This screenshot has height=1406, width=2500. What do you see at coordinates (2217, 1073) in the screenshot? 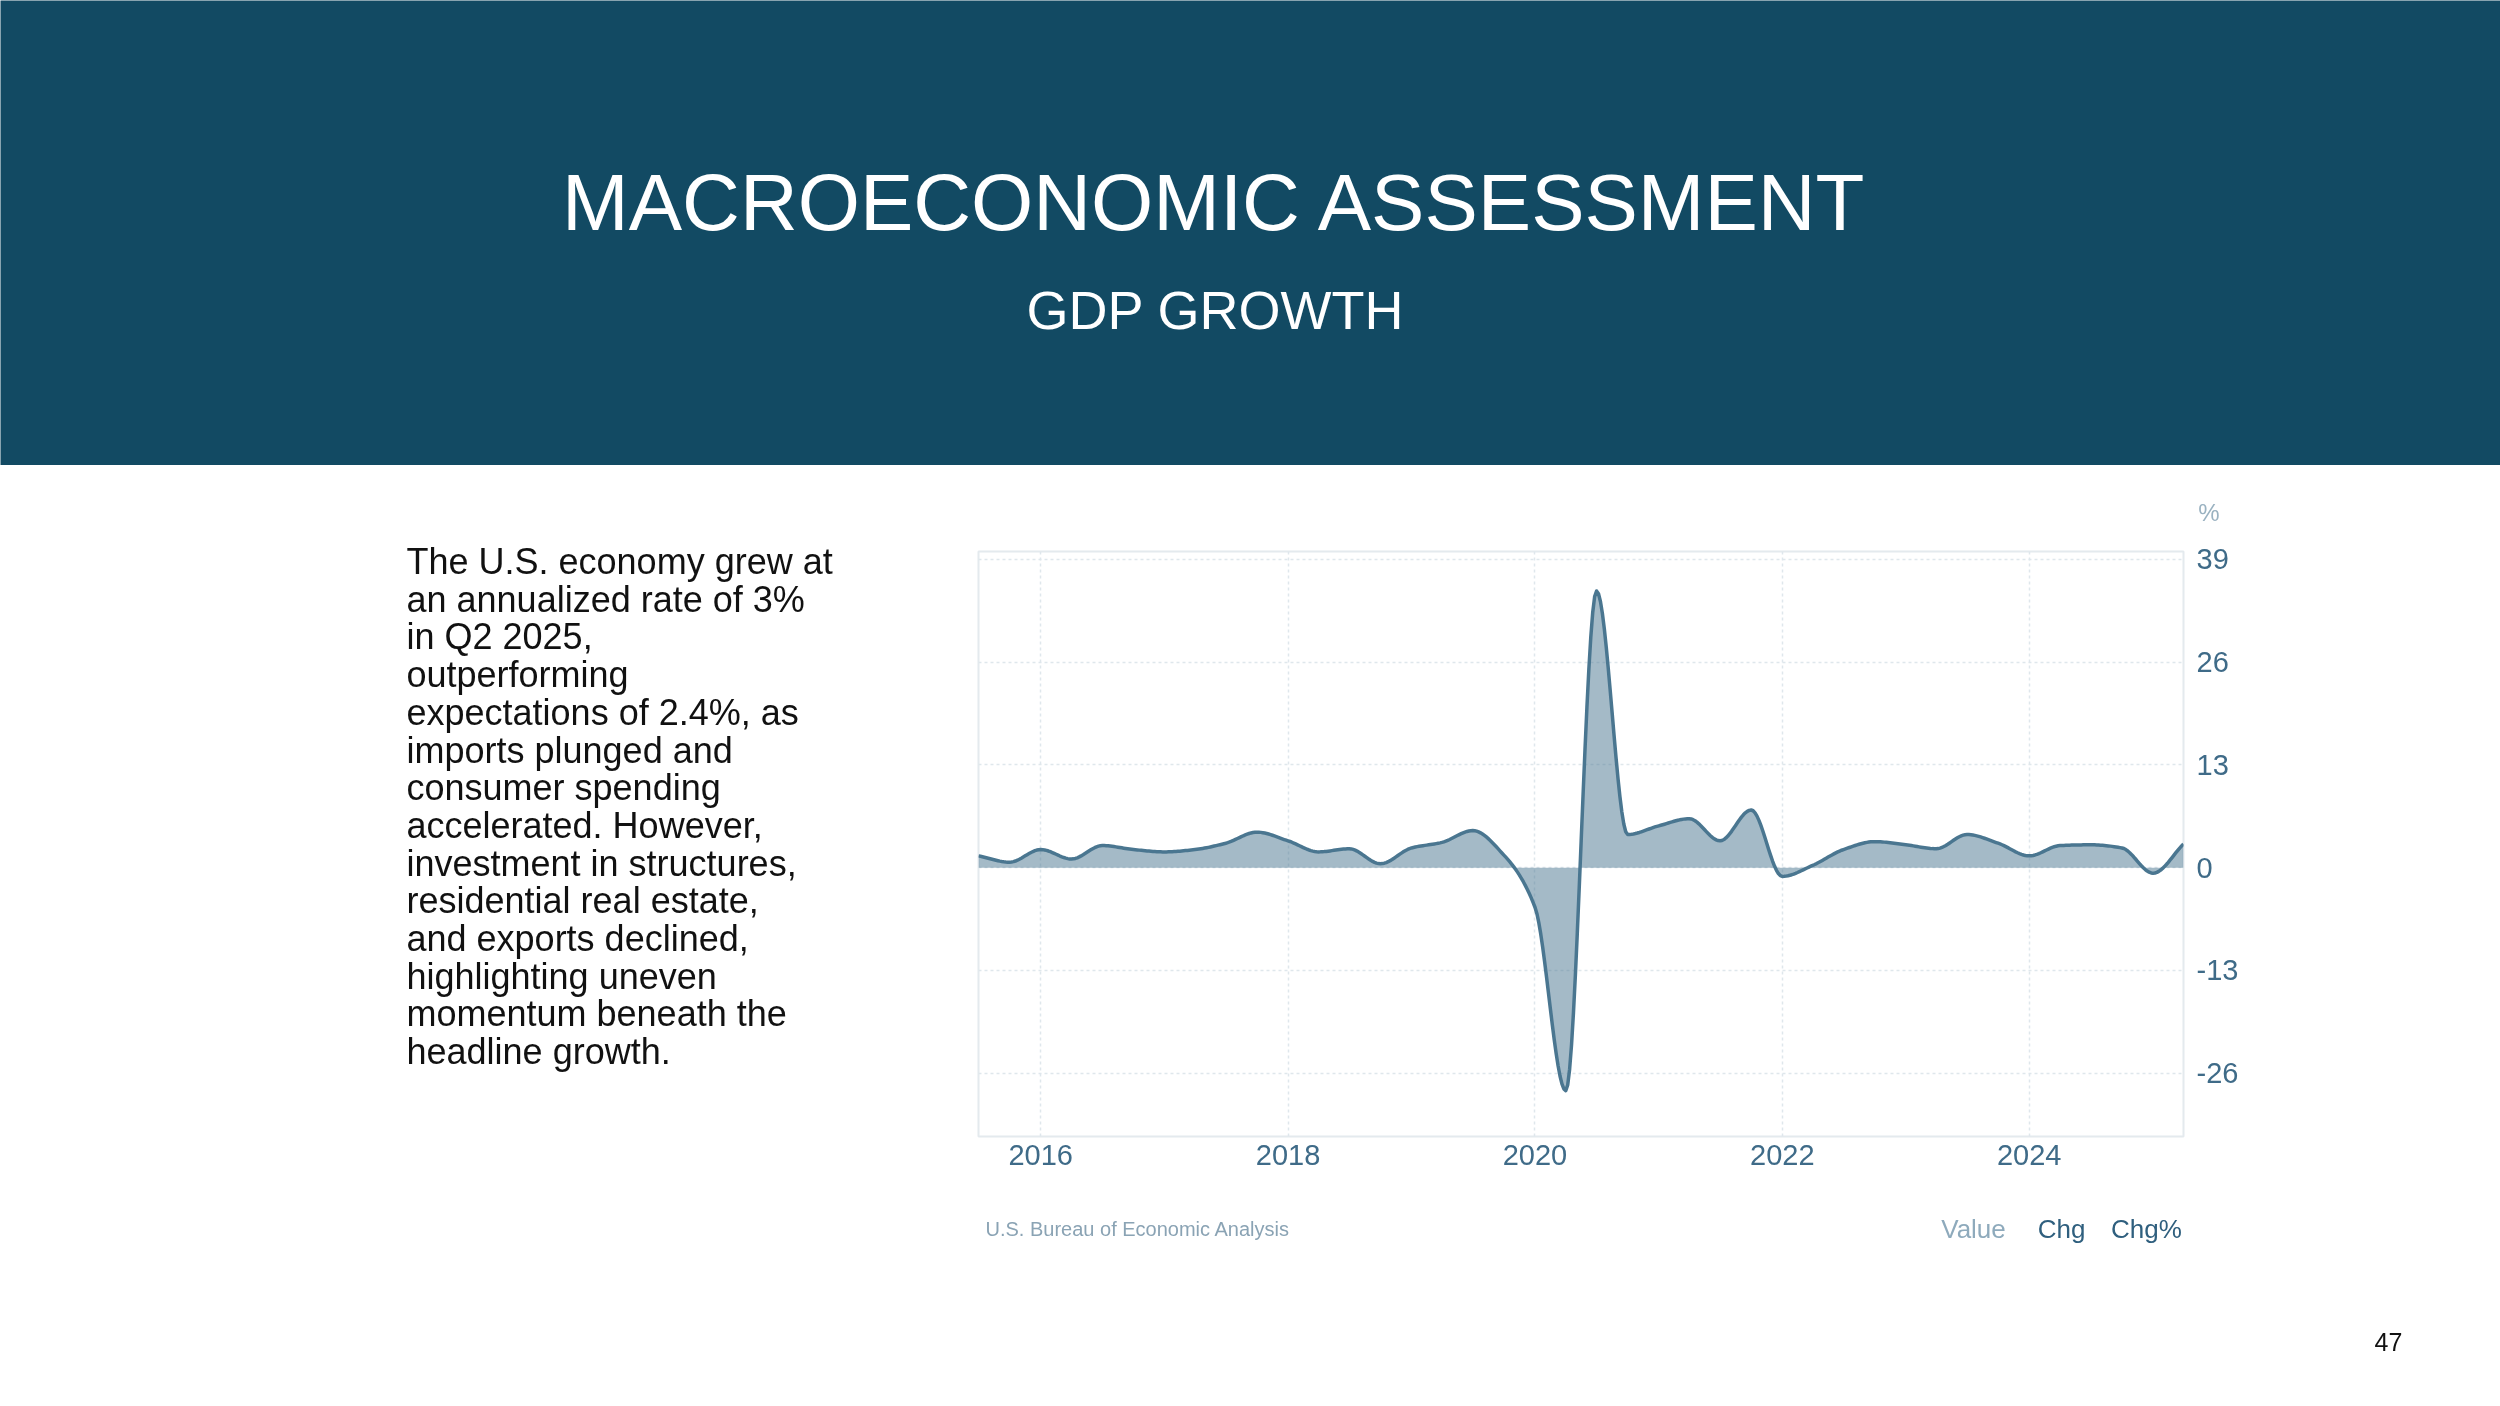
I see `y-tick-label: -26` at bounding box center [2217, 1073].